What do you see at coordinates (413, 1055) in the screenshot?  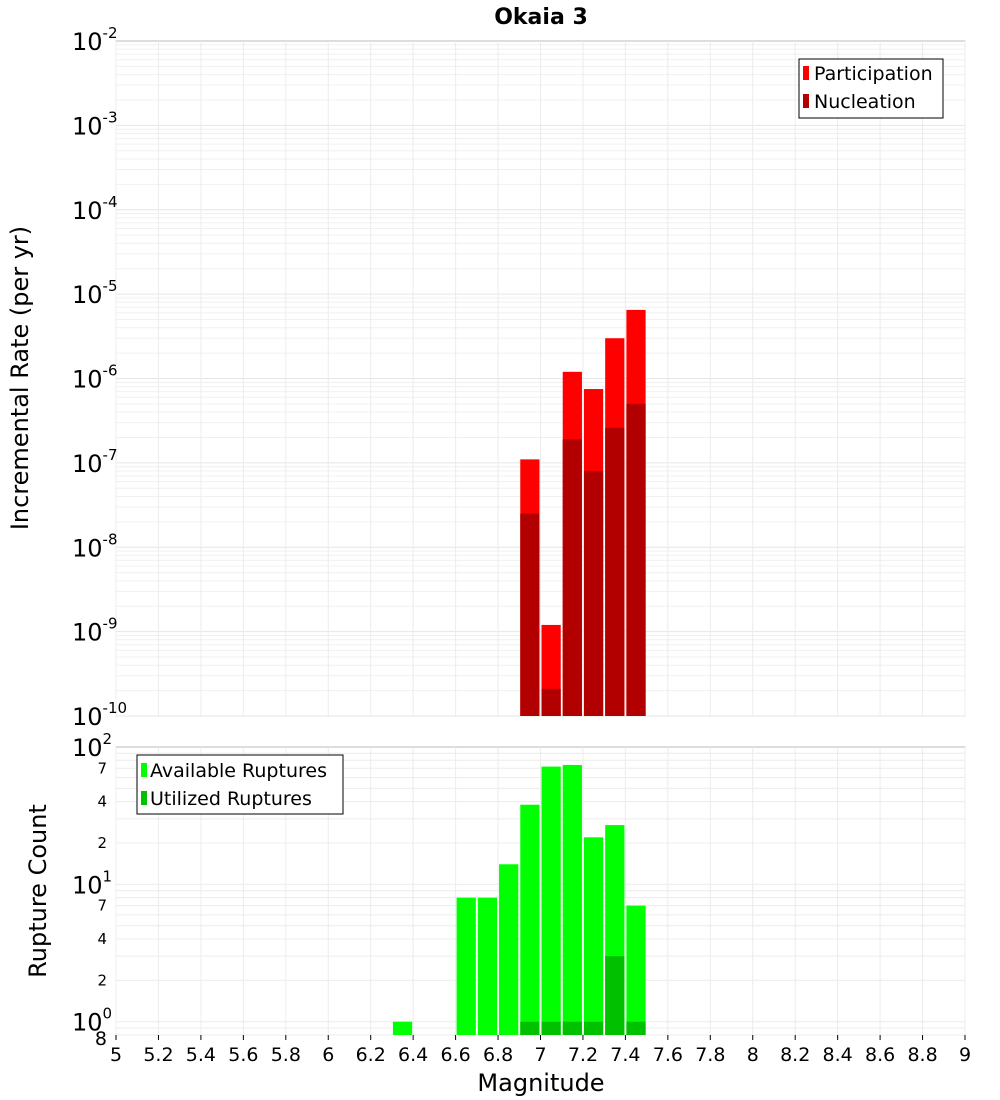 I see `x-tick-label: 6.4` at bounding box center [413, 1055].